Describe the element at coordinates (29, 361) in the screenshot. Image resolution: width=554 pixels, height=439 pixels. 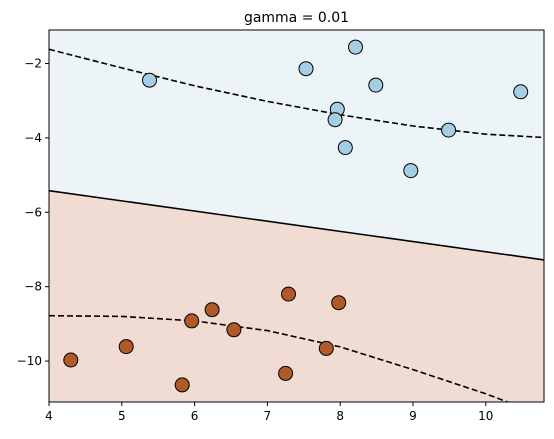
I see `y-tick-label: −10` at that location.